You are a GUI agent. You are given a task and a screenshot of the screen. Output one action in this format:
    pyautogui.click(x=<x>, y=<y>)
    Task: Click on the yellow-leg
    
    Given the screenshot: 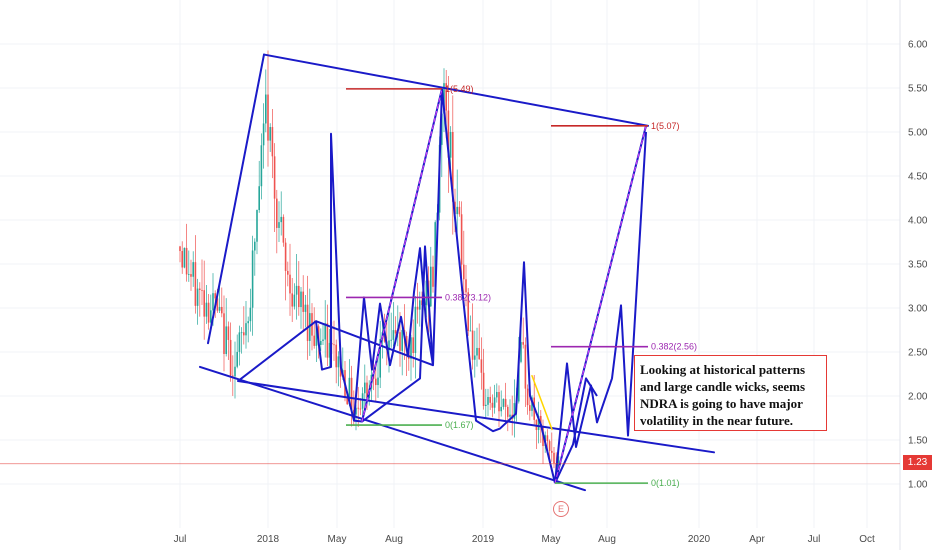 What is the action you would take?
    pyautogui.click(x=542, y=403)
    